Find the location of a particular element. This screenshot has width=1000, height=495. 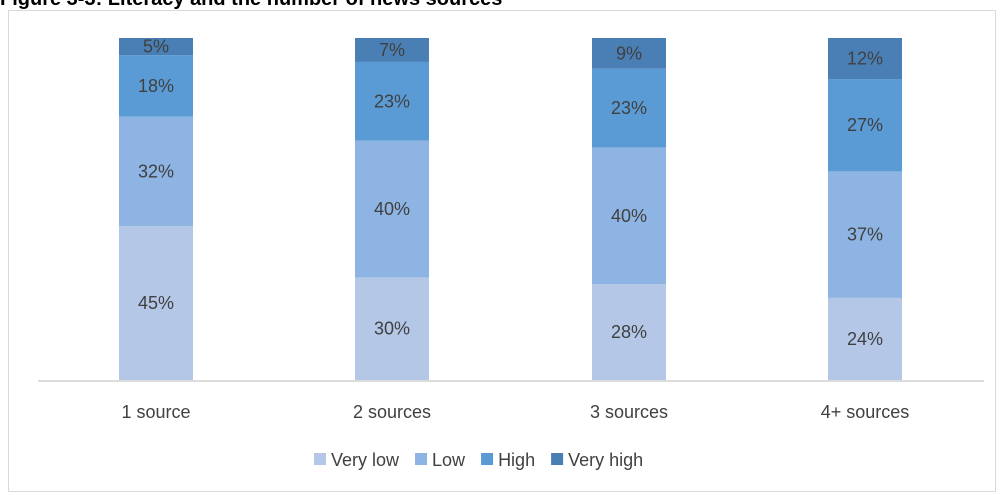

data-label-1-3: 18% is located at coordinates (156, 86).